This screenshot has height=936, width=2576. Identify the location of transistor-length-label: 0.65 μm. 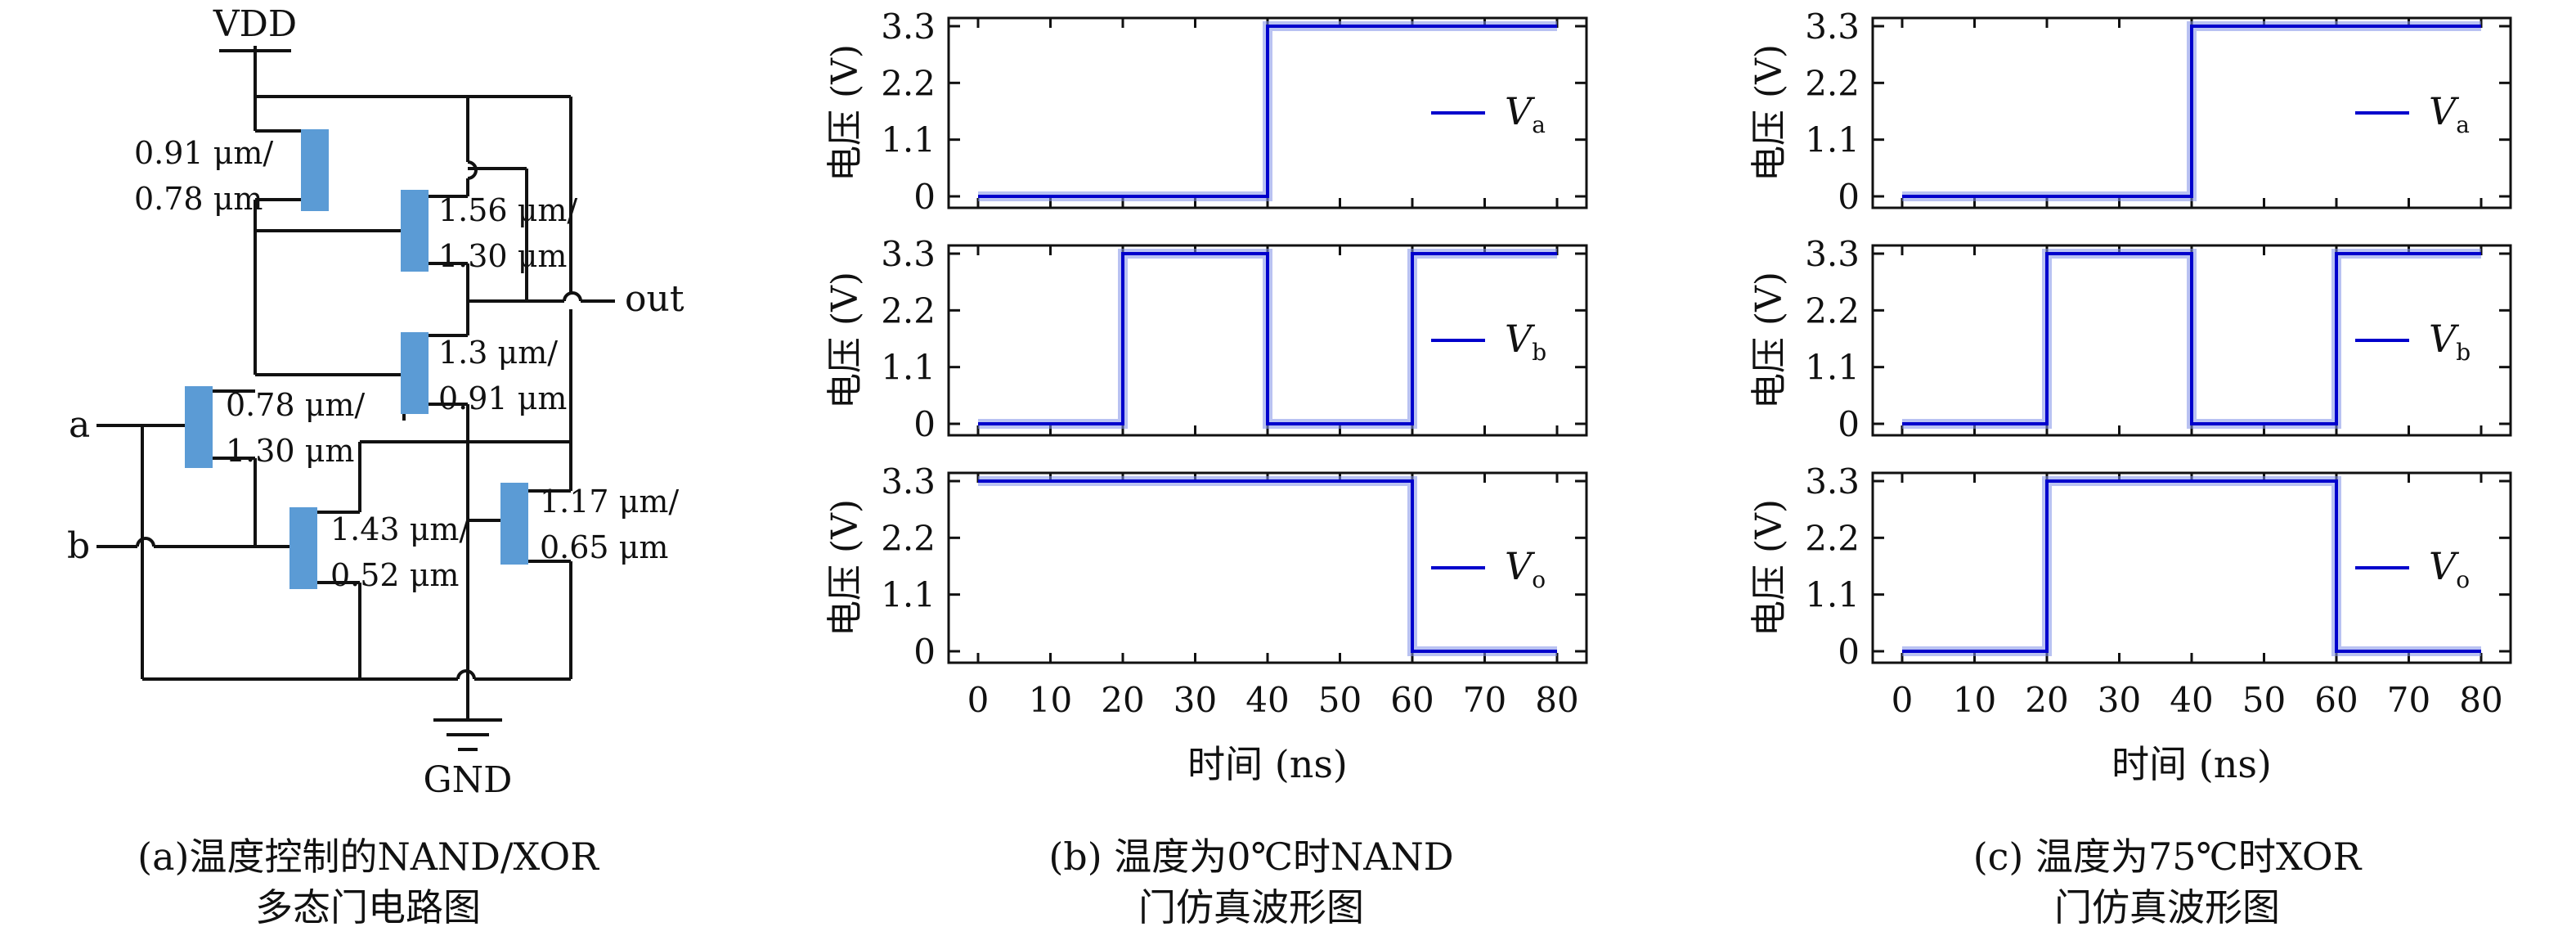
(604, 547).